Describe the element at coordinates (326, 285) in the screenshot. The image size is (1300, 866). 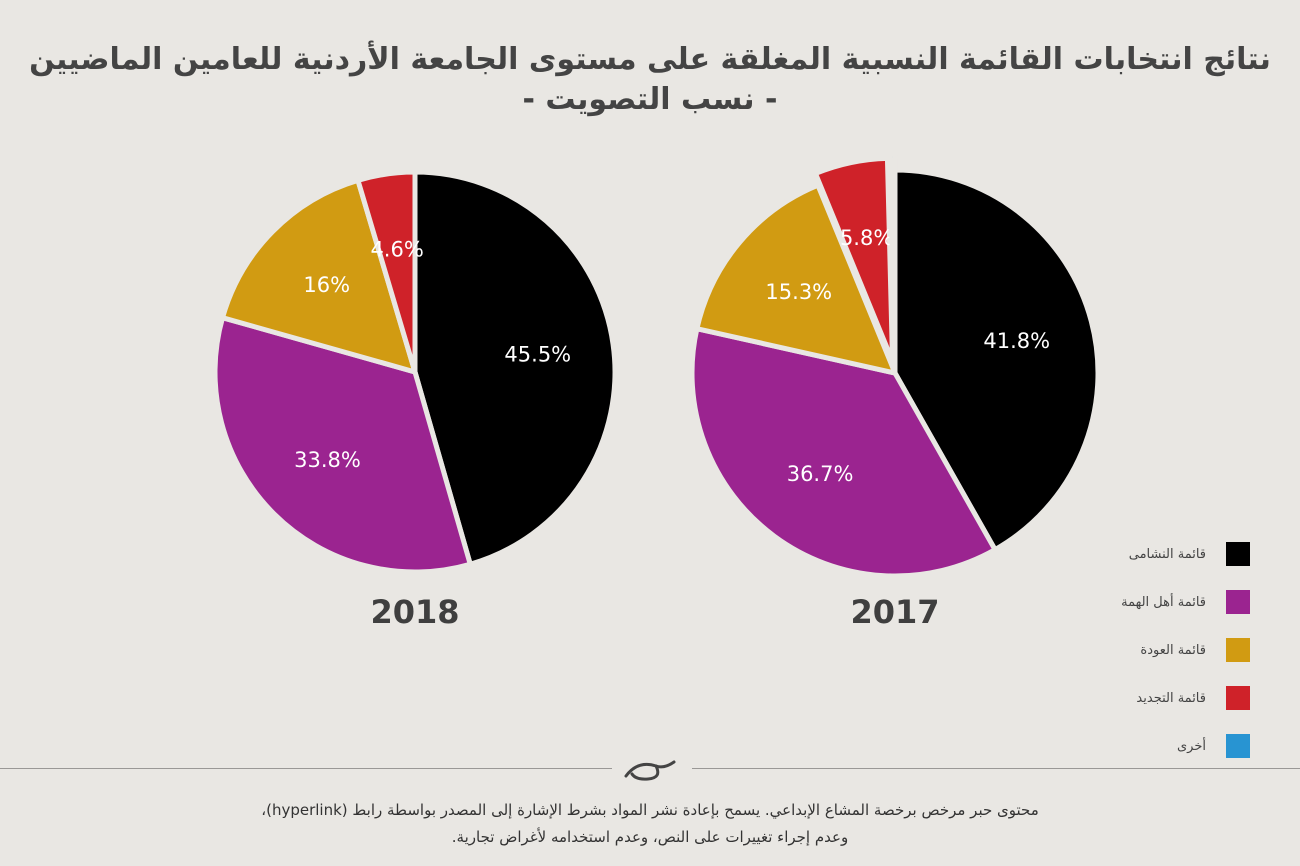
I see `slice-label-2018-2: 16%` at that location.